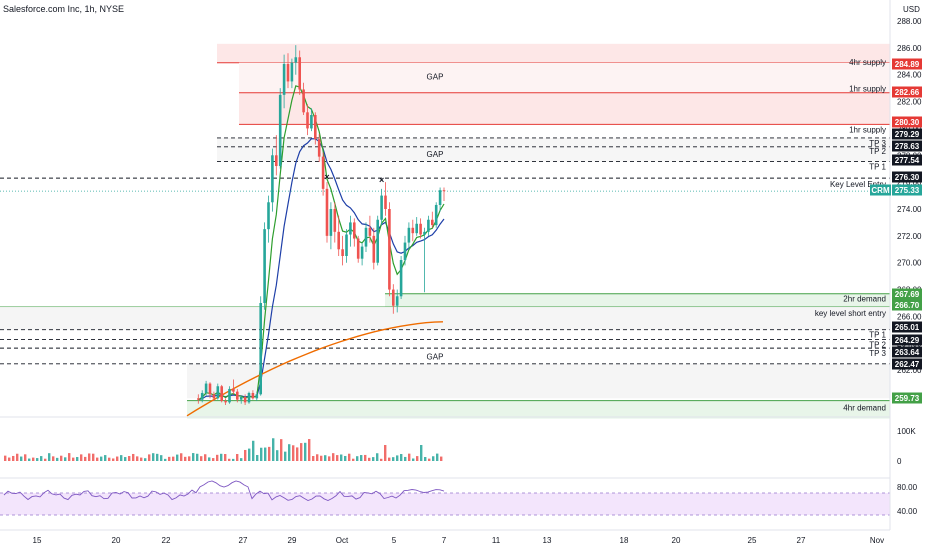 Image resolution: width=932 pixels, height=550 pixels. I want to click on price-tag-label: 278.63, so click(907, 146).